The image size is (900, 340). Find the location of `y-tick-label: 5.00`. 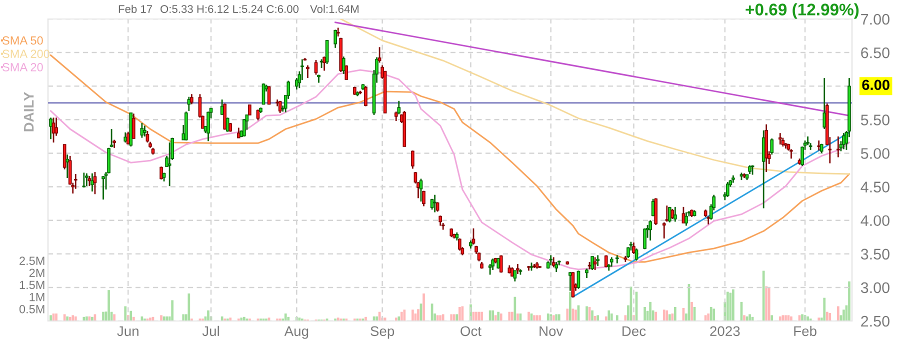

y-tick-label: 5.00 is located at coordinates (875, 153).